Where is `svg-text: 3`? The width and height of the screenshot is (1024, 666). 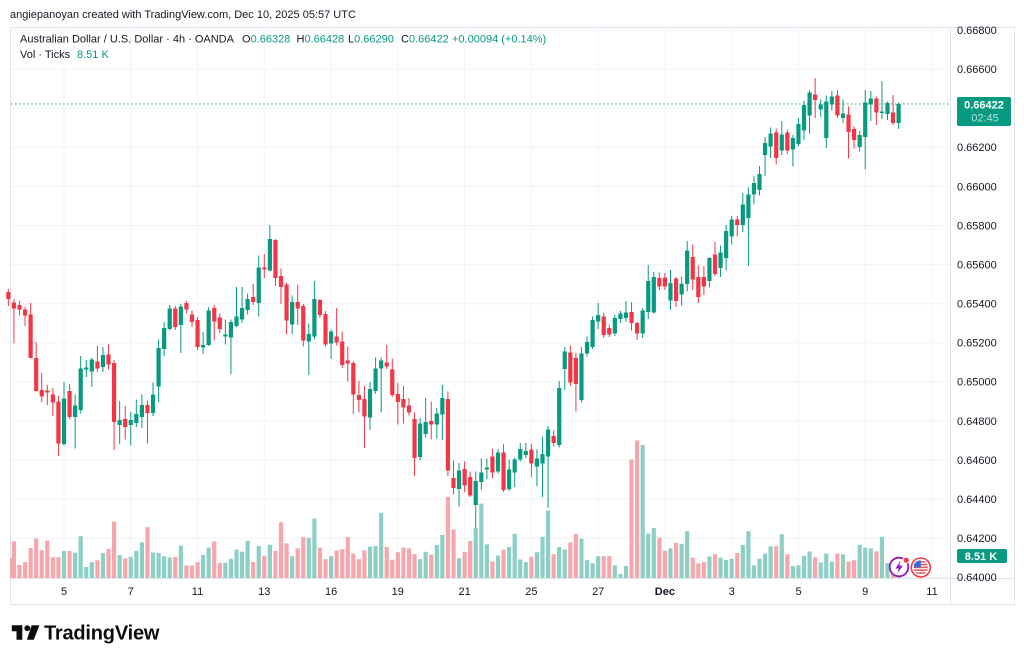
svg-text: 3 is located at coordinates (732, 592).